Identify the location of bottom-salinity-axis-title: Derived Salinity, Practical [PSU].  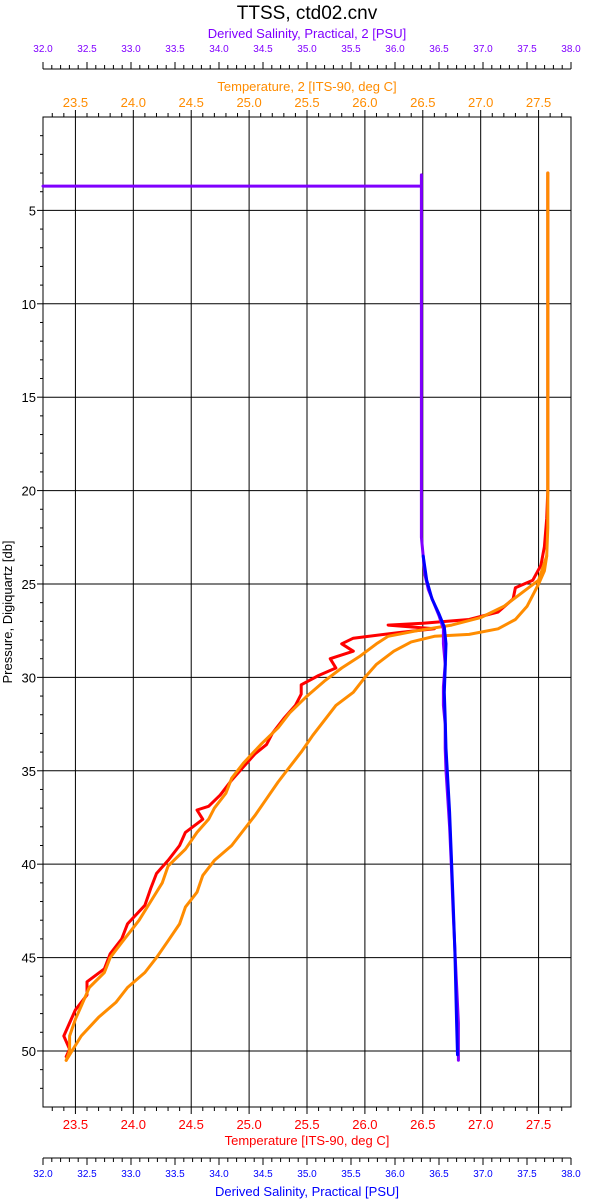
(307, 1191).